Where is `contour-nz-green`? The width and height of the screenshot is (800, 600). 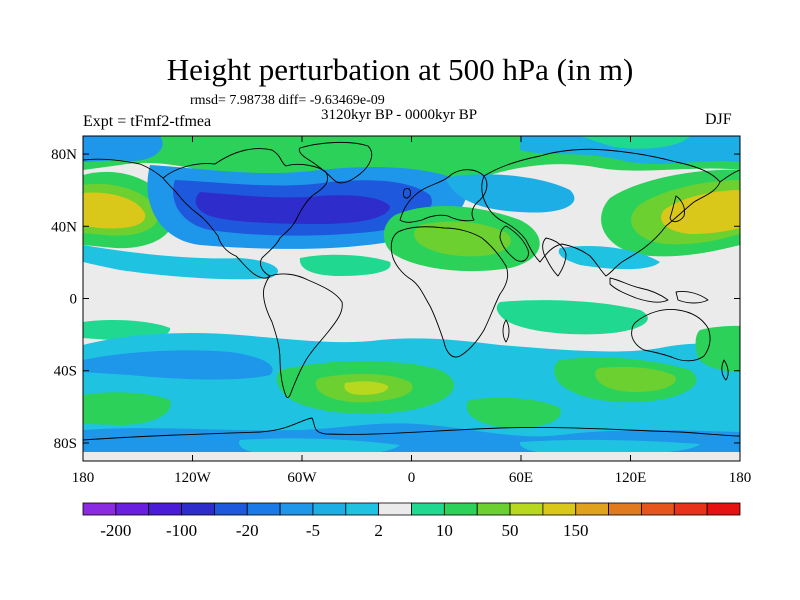 contour-nz-green is located at coordinates (717, 348).